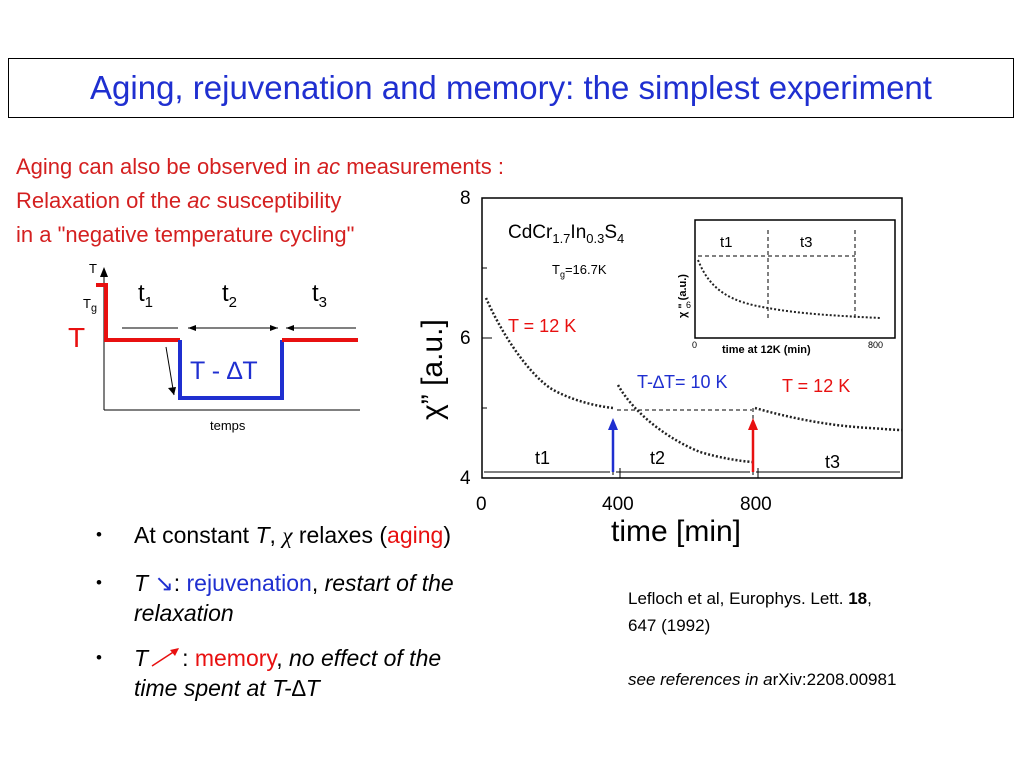 The image size is (1024, 768). What do you see at coordinates (789, 289) in the screenshot?
I see `inset-data` at bounding box center [789, 289].